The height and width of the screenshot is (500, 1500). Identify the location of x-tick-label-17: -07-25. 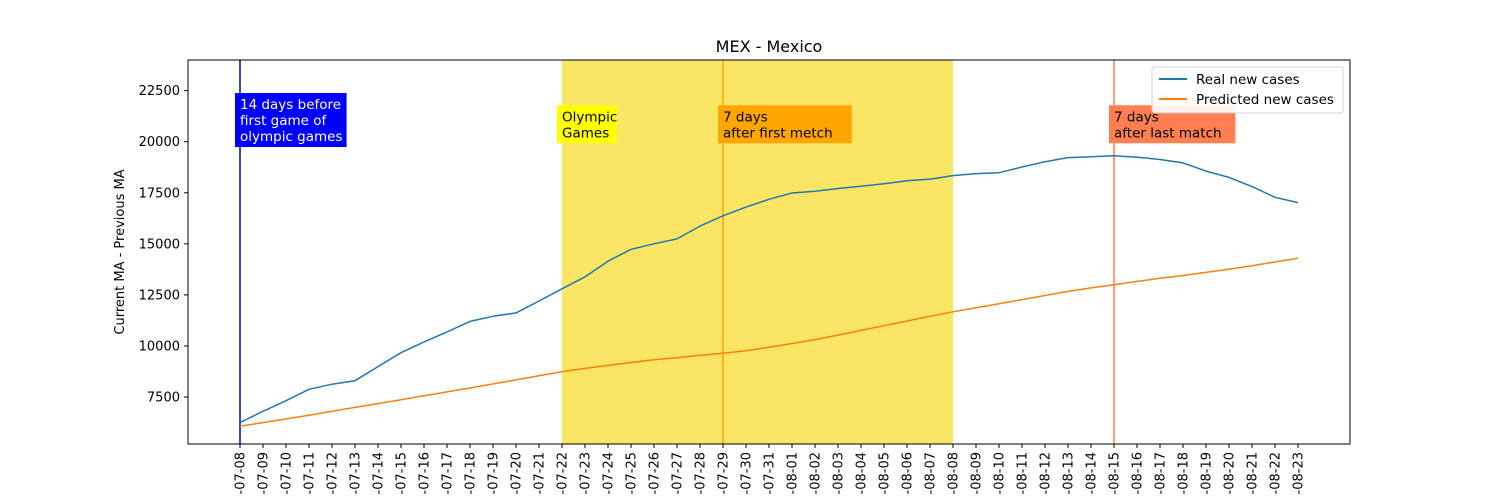
(632, 473).